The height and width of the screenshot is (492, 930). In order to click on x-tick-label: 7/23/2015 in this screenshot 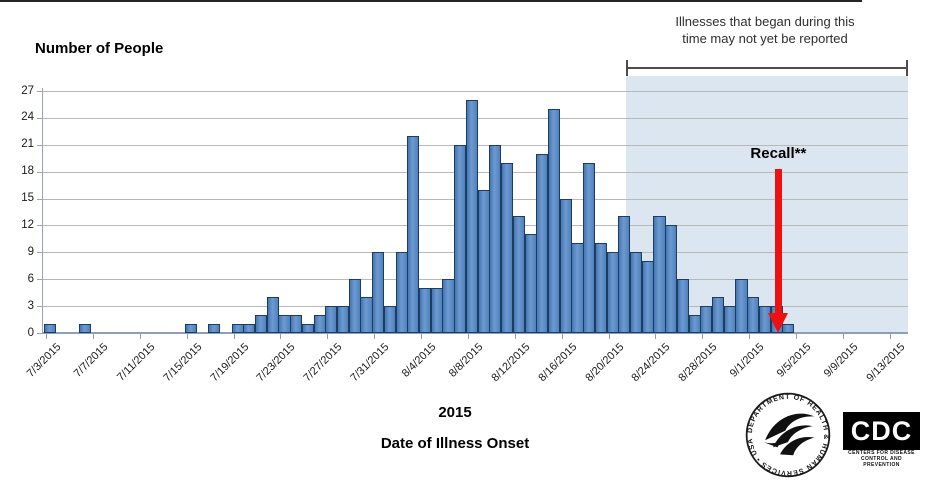, I will do `click(276, 363)`.